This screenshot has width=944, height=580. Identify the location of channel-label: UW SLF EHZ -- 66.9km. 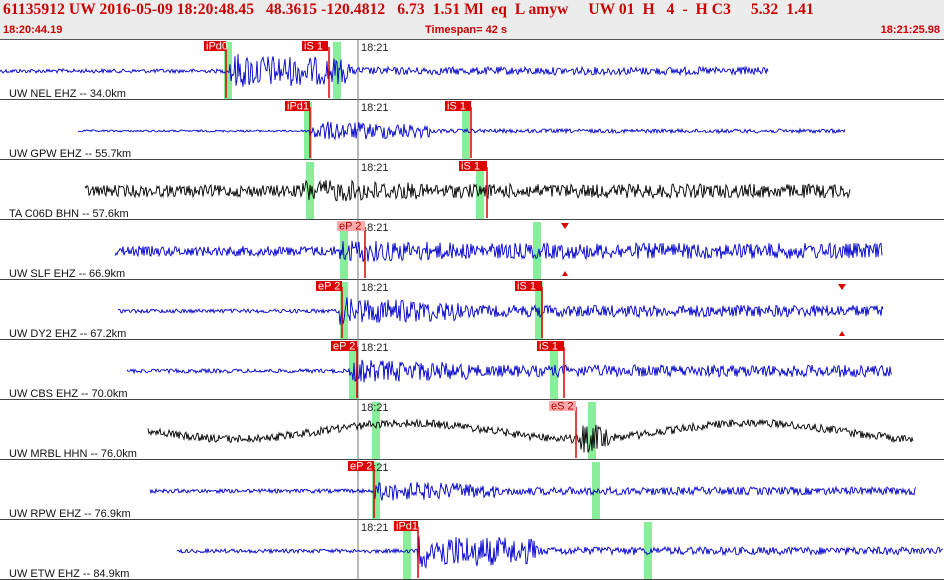
(67, 274).